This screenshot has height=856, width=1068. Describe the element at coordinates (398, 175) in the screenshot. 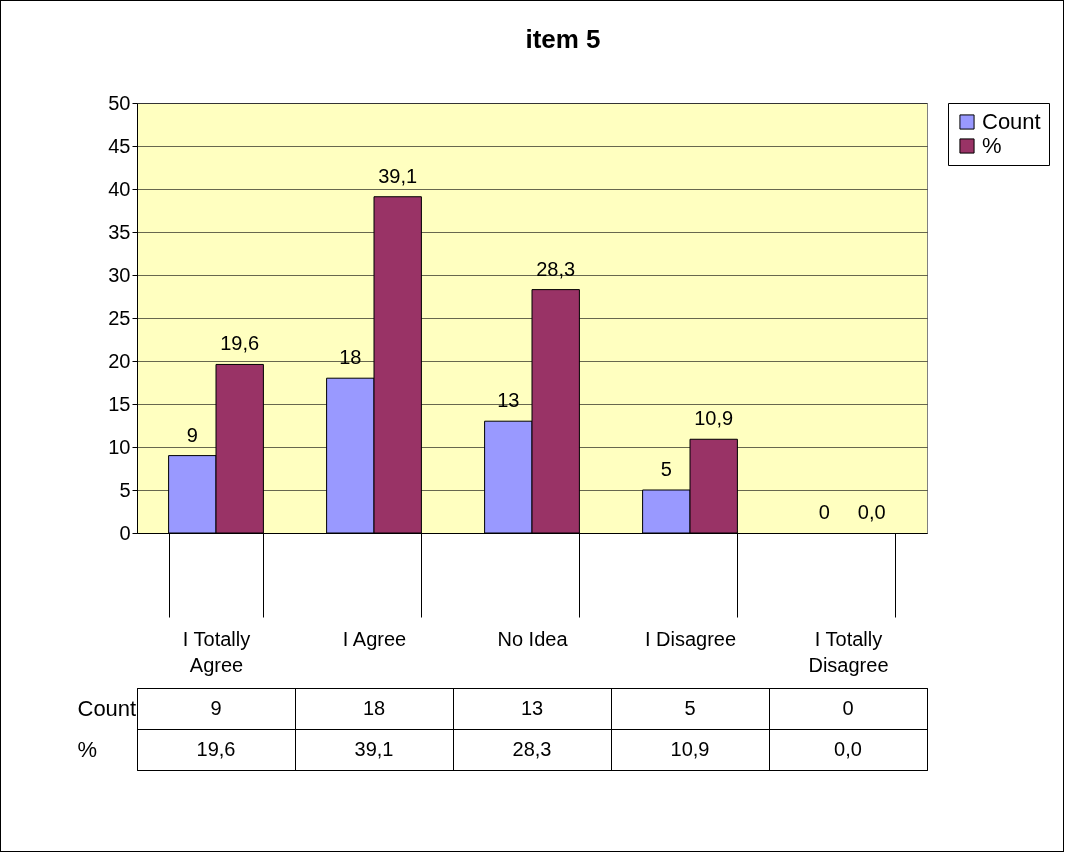

I see `text: 39,1` at that location.